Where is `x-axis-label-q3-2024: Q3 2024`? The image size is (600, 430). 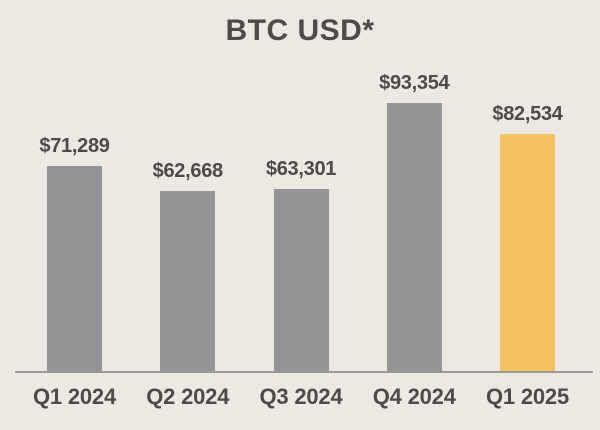 x-axis-label-q3-2024: Q3 2024 is located at coordinates (301, 396).